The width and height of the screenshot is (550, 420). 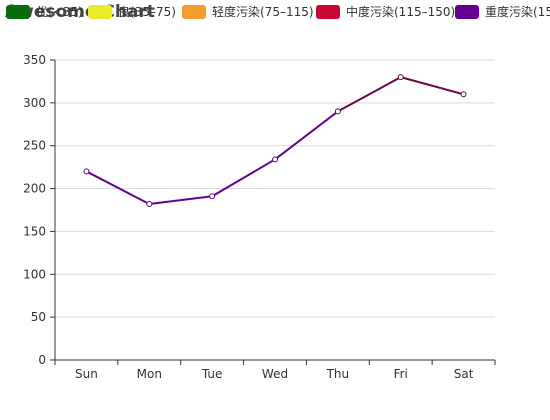 I want to click on legend-label: 中度污染(115–150), so click(x=401, y=12).